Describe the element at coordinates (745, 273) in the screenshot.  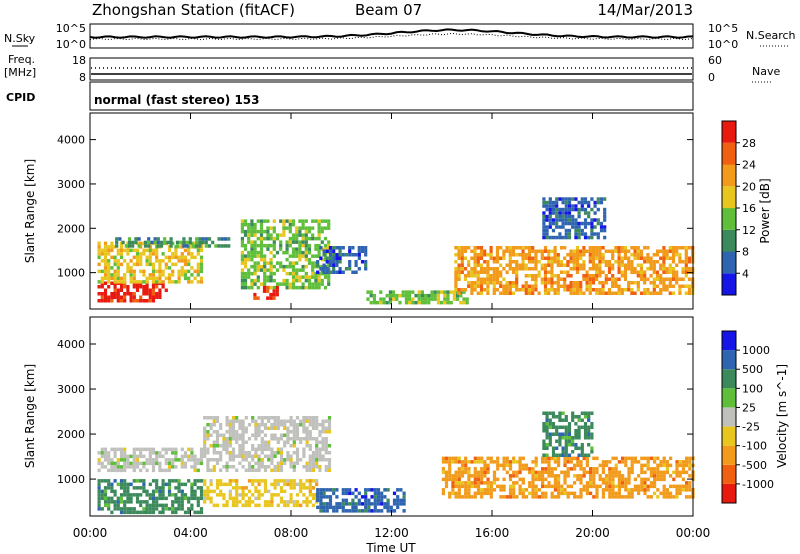
I see `colorbar-tick-label: 4` at that location.